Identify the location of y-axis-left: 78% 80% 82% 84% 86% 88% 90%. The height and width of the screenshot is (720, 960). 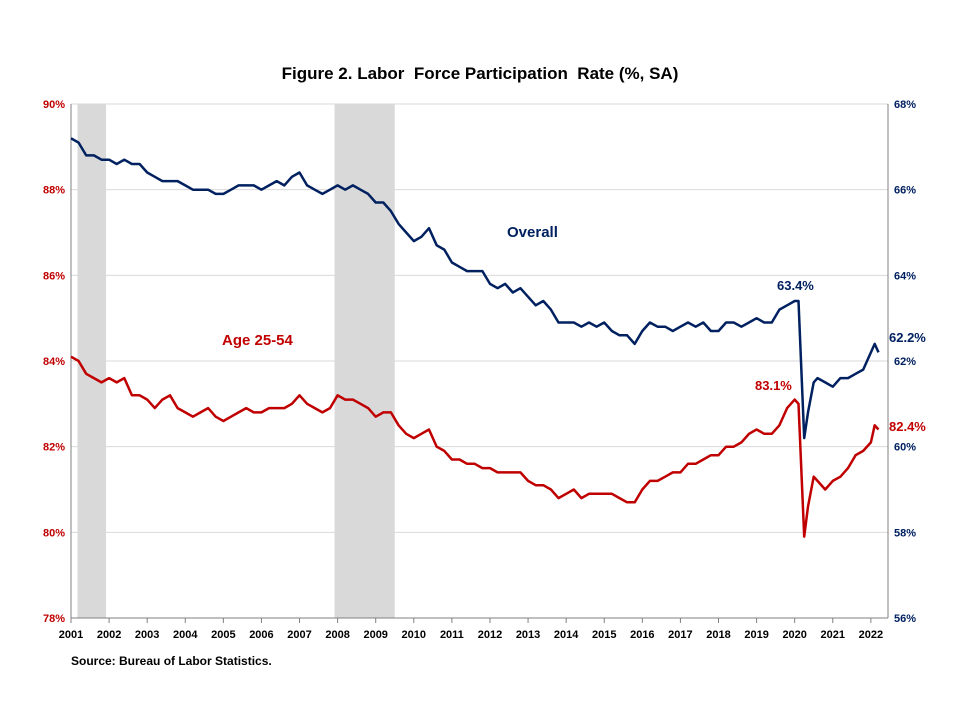
(54, 362).